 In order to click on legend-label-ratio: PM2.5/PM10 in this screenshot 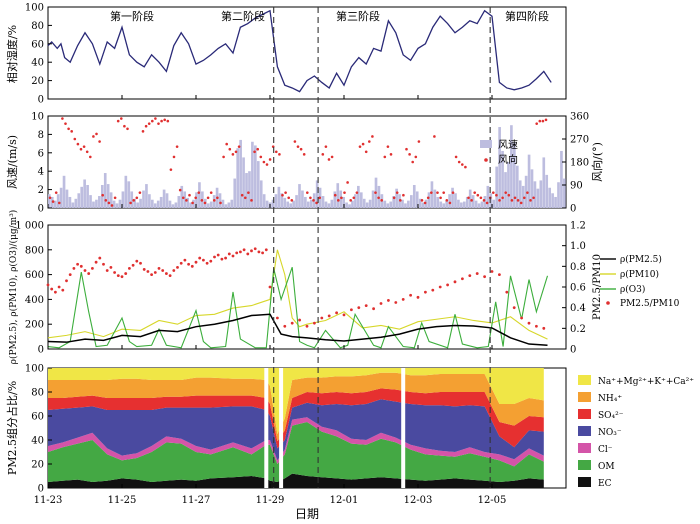, I will do `click(650, 304)`.